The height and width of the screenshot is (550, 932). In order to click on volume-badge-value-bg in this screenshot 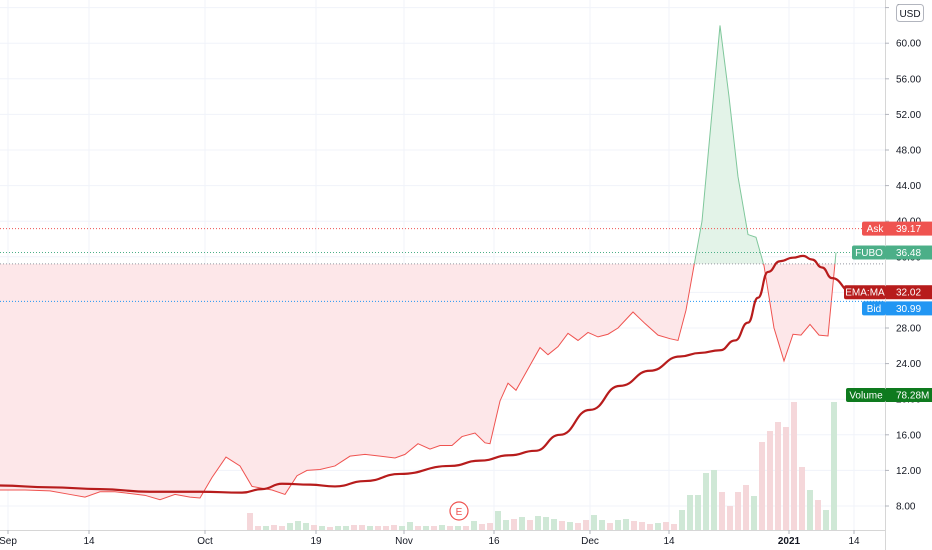, I will do `click(909, 395)`.